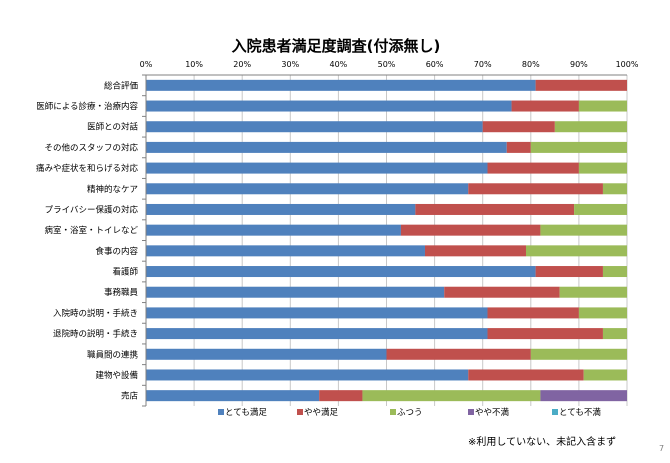 The image size is (670, 463). I want to click on page-number: 7, so click(662, 448).